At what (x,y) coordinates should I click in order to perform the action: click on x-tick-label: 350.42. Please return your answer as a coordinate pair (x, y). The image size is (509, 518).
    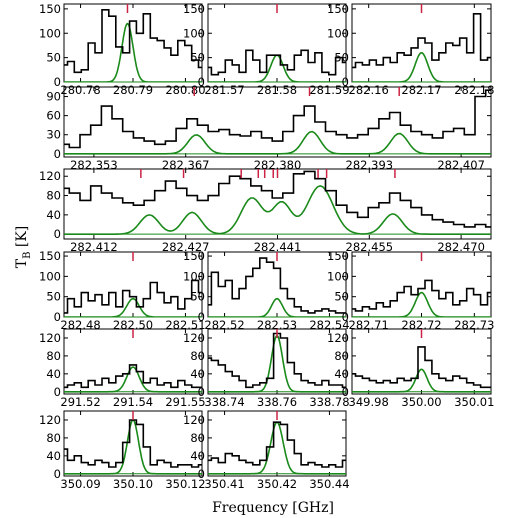
    Looking at the image, I should click on (277, 484).